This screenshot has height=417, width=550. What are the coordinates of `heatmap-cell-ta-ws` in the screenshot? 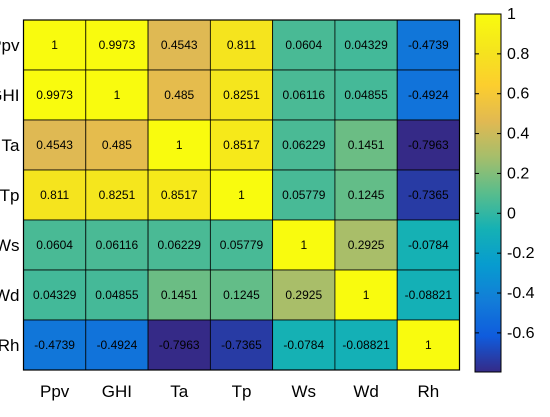 It's located at (304, 145).